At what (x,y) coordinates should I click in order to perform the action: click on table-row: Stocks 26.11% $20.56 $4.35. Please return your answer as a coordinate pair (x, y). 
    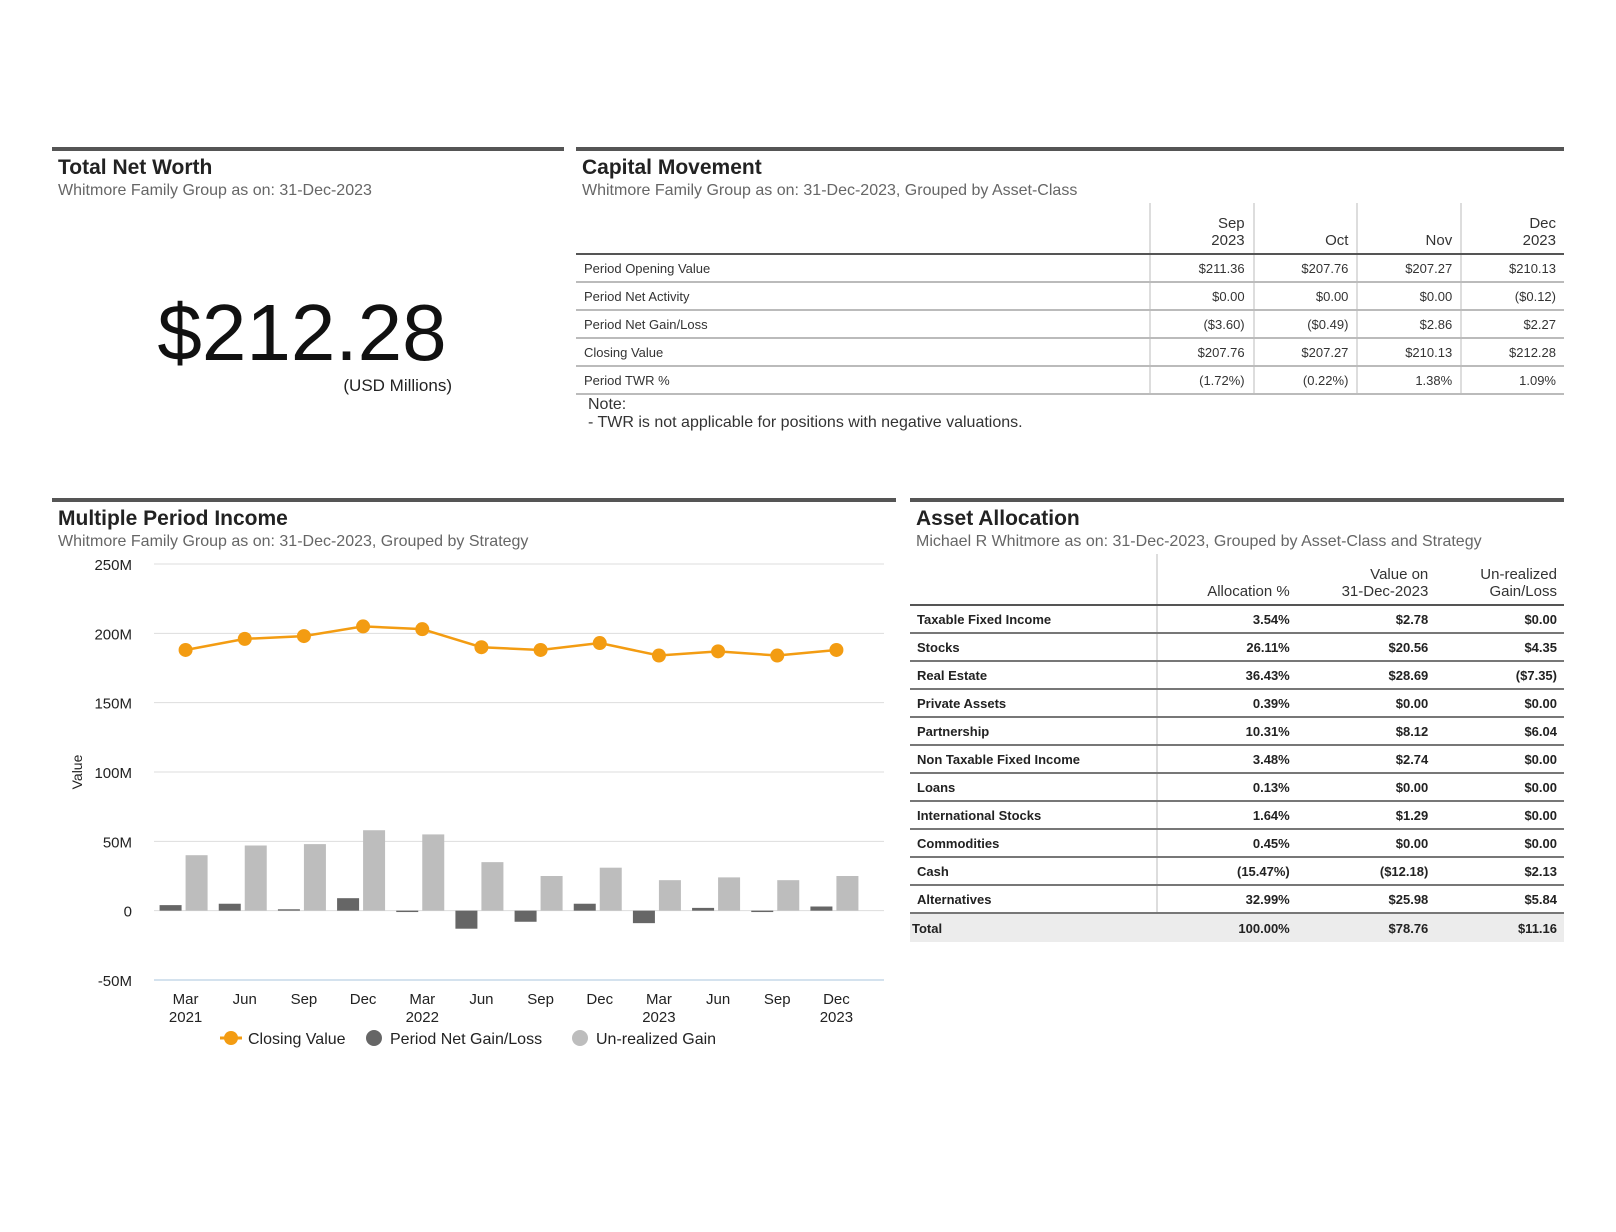
    Looking at the image, I should click on (1237, 647).